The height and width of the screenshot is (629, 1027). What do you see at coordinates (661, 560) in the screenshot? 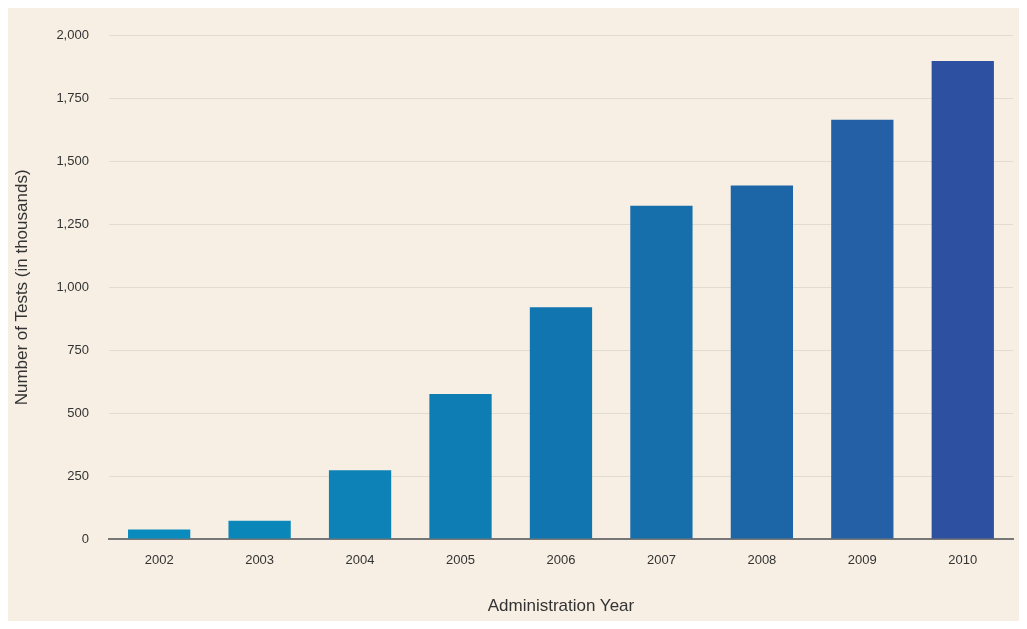
I see `x-tick-label: 2007` at bounding box center [661, 560].